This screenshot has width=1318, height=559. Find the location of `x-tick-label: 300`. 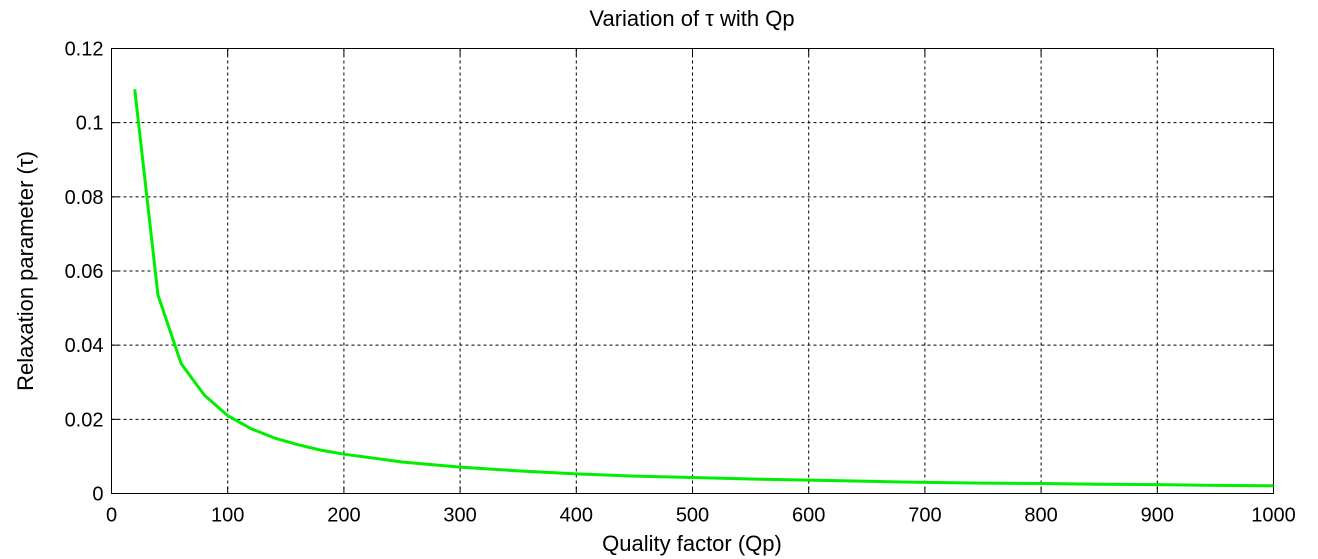

x-tick-label: 300 is located at coordinates (459, 516).